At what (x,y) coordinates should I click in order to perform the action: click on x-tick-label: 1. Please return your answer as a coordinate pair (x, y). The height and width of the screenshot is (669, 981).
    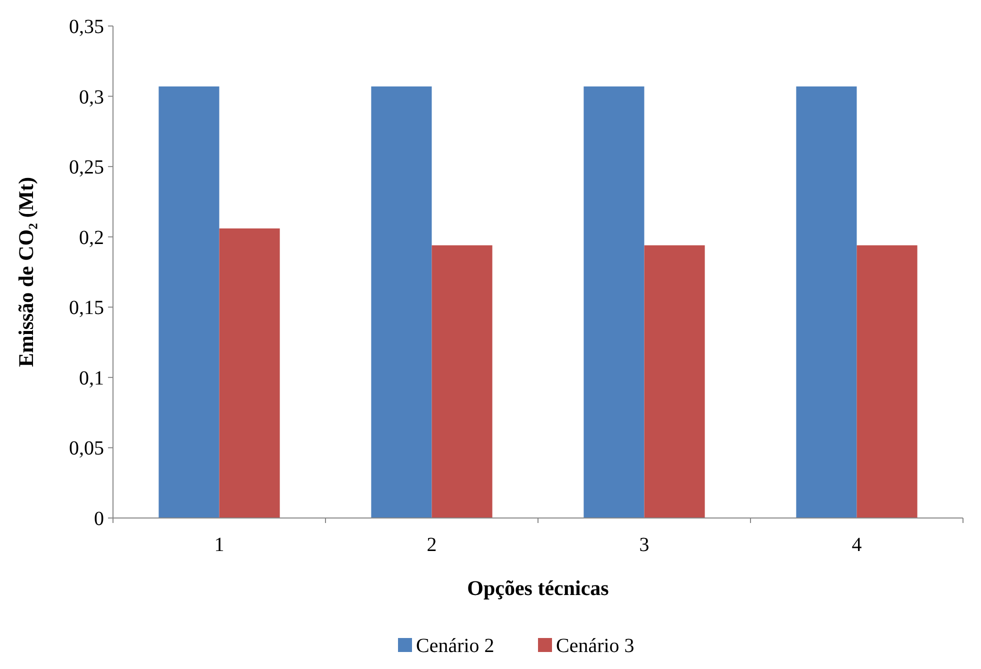
    Looking at the image, I should click on (219, 545).